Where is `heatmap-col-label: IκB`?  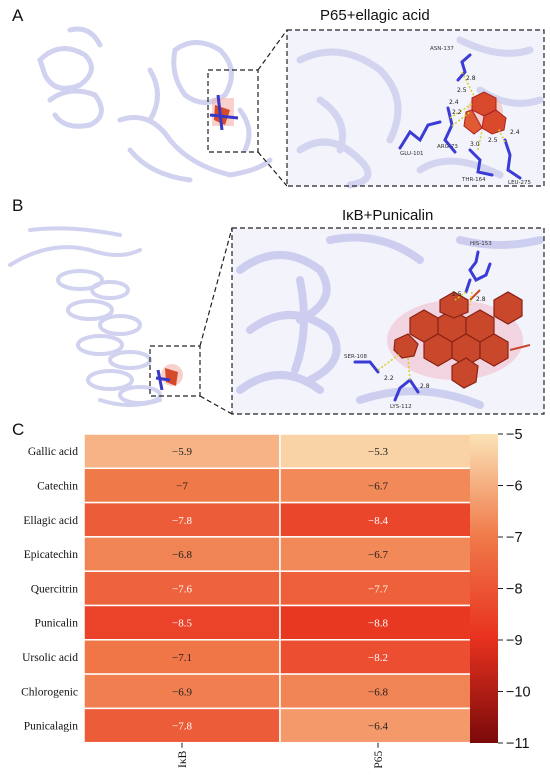 heatmap-col-label: IκB is located at coordinates (183, 759).